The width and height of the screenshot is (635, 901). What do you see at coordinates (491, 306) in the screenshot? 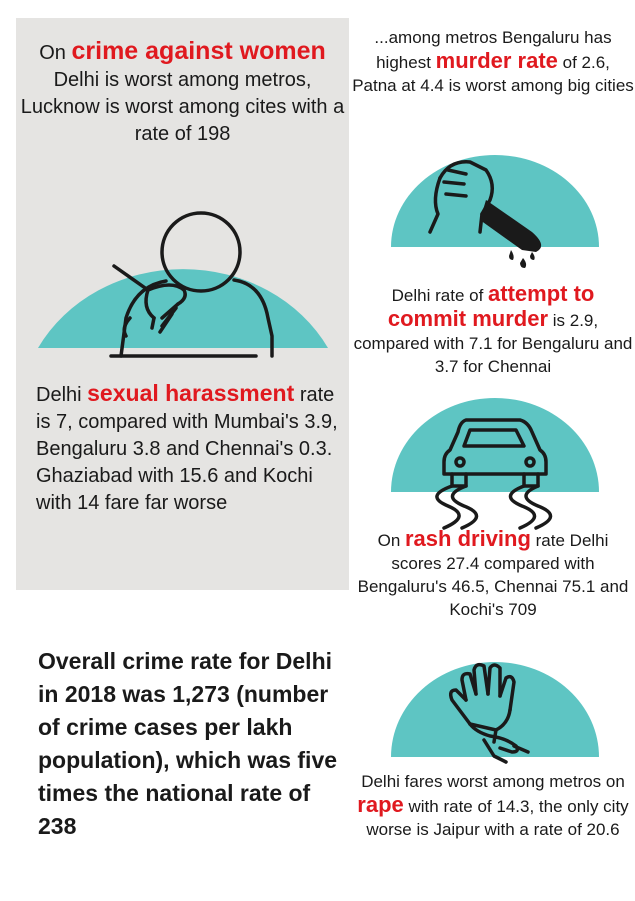
I see `attempt-highlight: attempt to commit murder` at bounding box center [491, 306].